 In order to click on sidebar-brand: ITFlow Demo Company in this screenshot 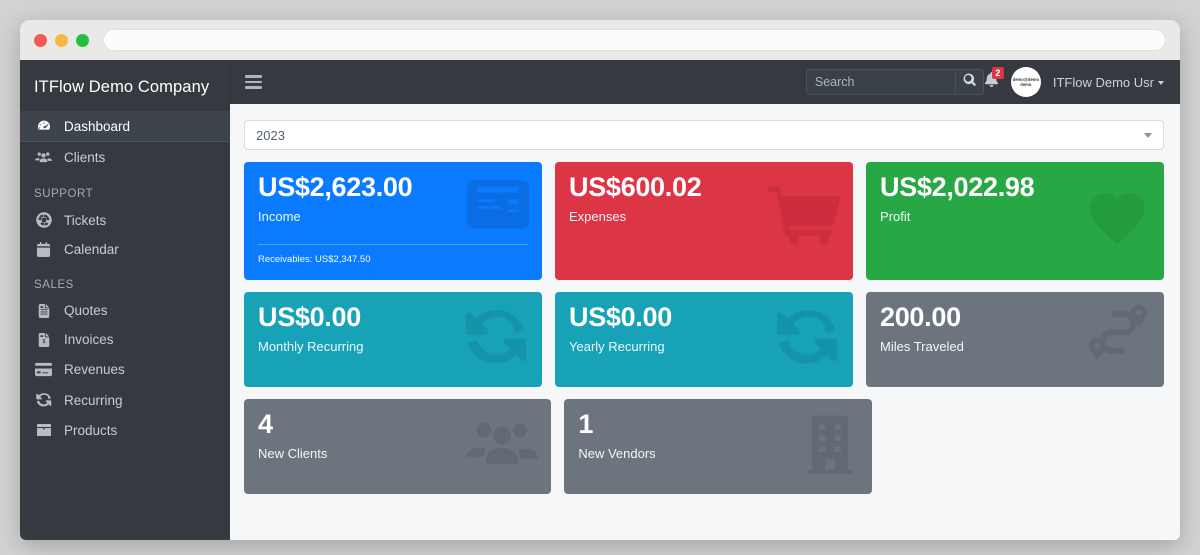, I will do `click(122, 87)`.